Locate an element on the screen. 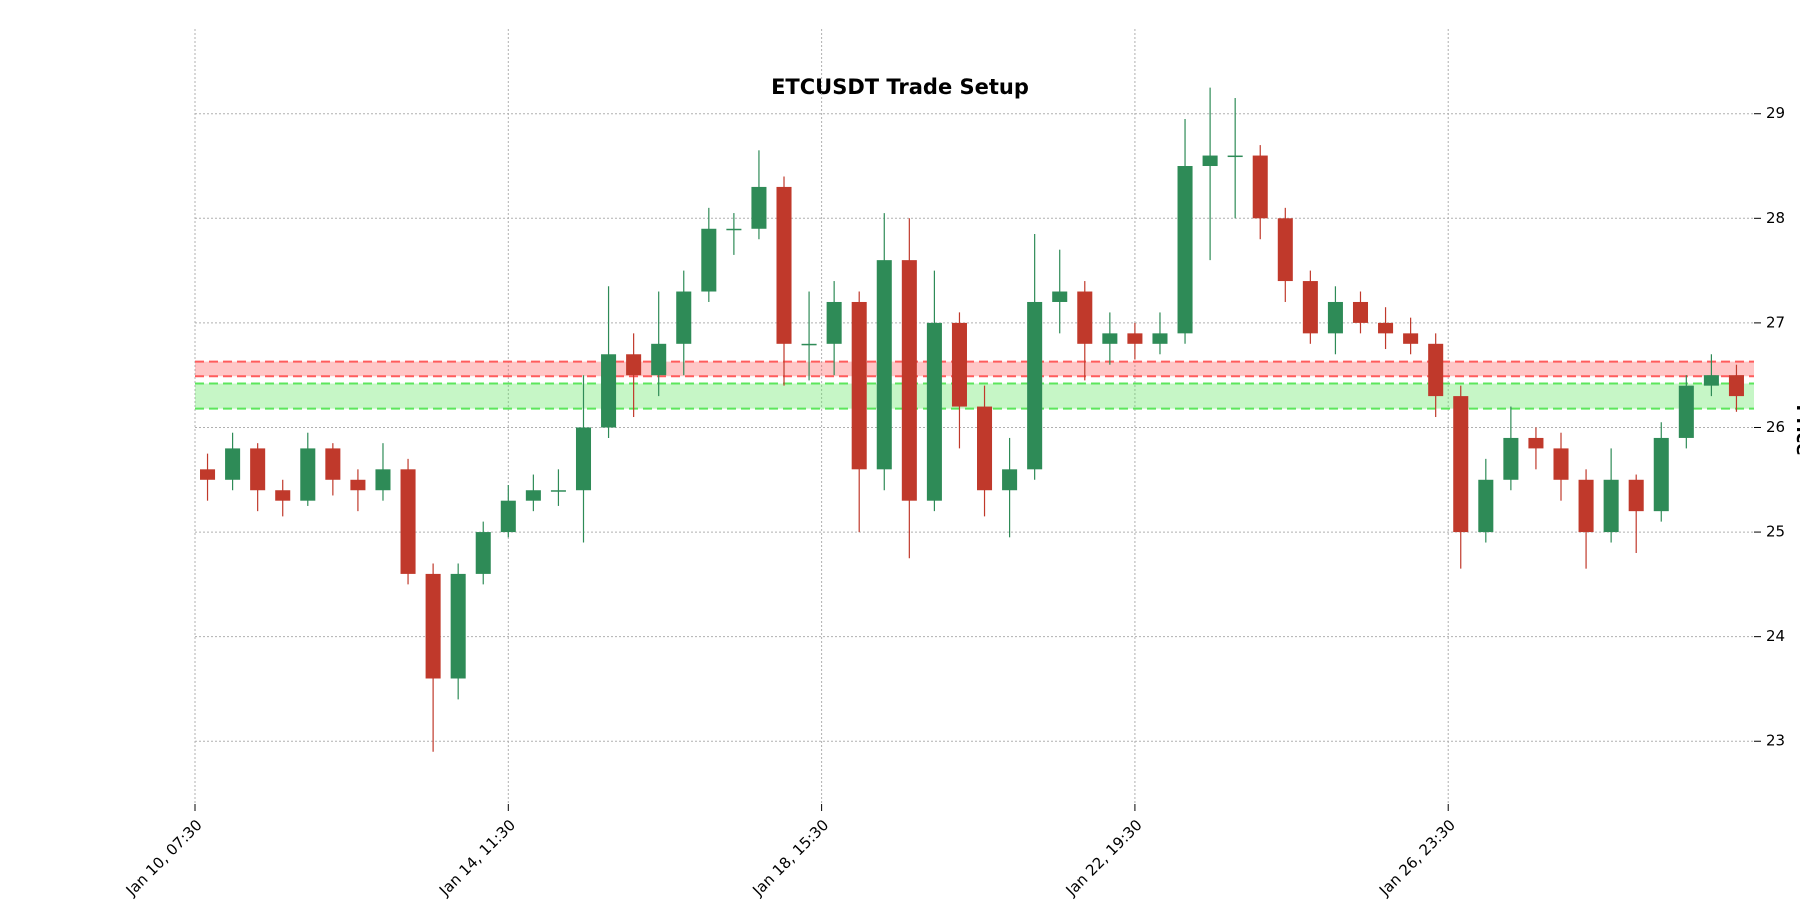 The height and width of the screenshot is (900, 1800). x-tick-label: Jan 14, 11:30 is located at coordinates (477, 858).